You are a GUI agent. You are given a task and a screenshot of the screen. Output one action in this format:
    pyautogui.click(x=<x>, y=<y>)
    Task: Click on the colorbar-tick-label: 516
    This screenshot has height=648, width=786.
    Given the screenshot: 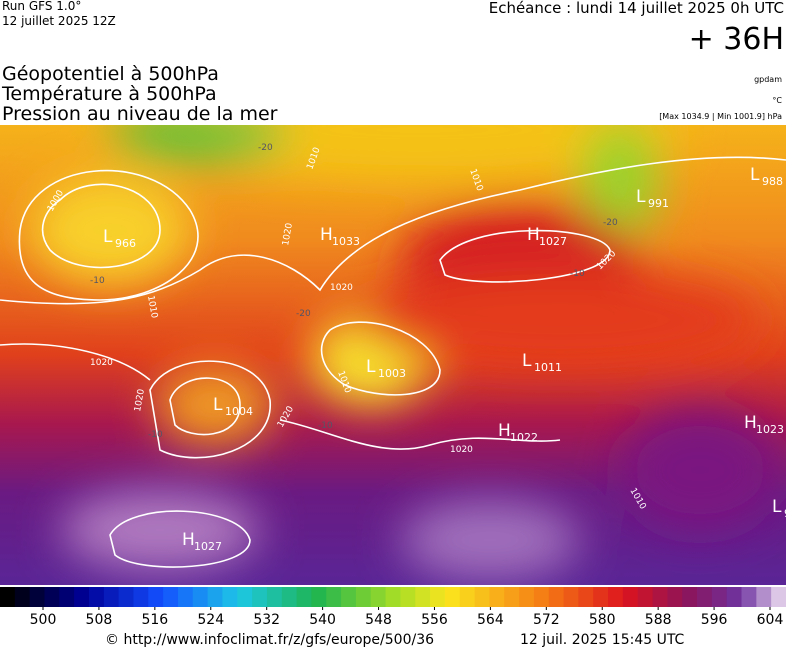 What is the action you would take?
    pyautogui.click(x=154, y=620)
    